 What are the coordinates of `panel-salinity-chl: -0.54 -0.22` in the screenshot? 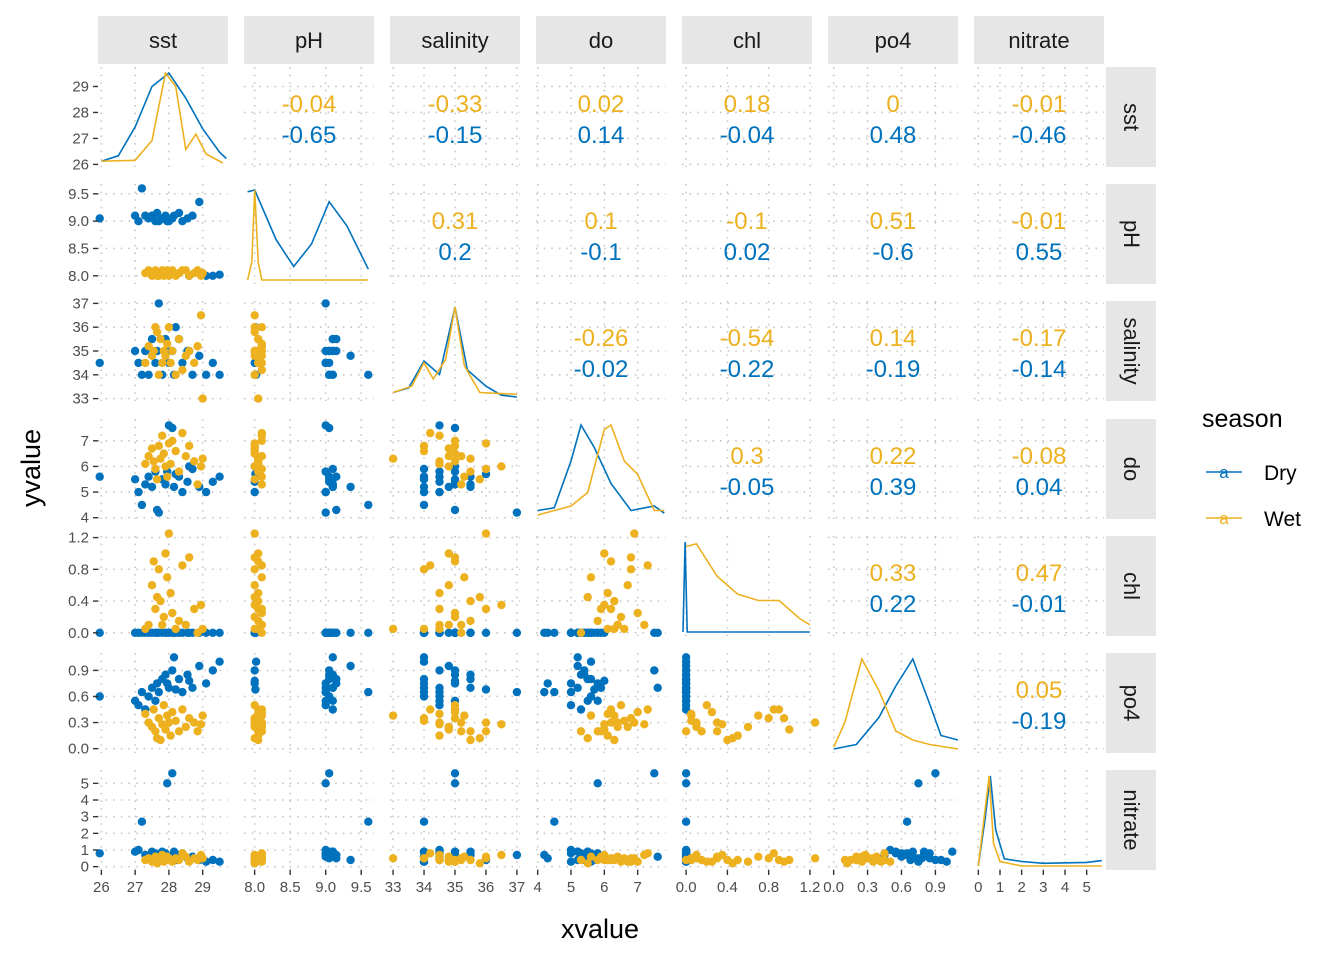 It's located at (747, 351).